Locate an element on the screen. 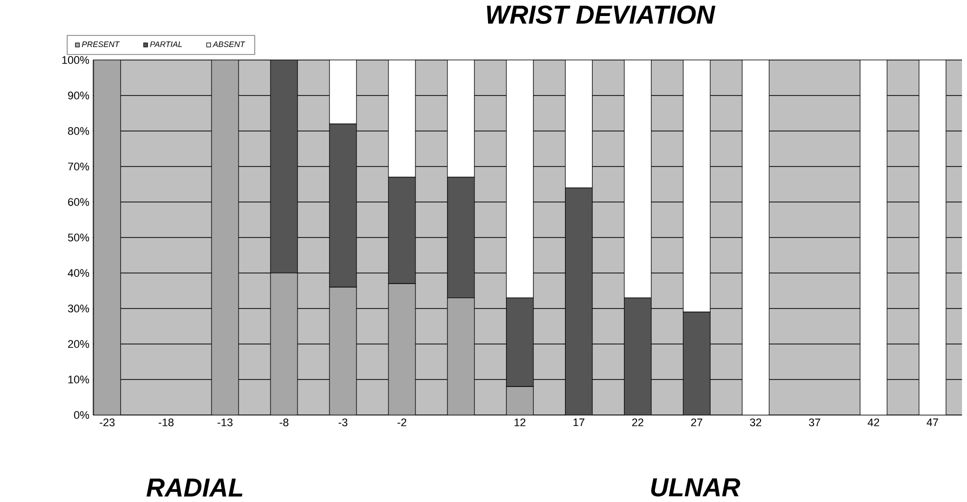  x-tick-label: 27 is located at coordinates (696, 422).